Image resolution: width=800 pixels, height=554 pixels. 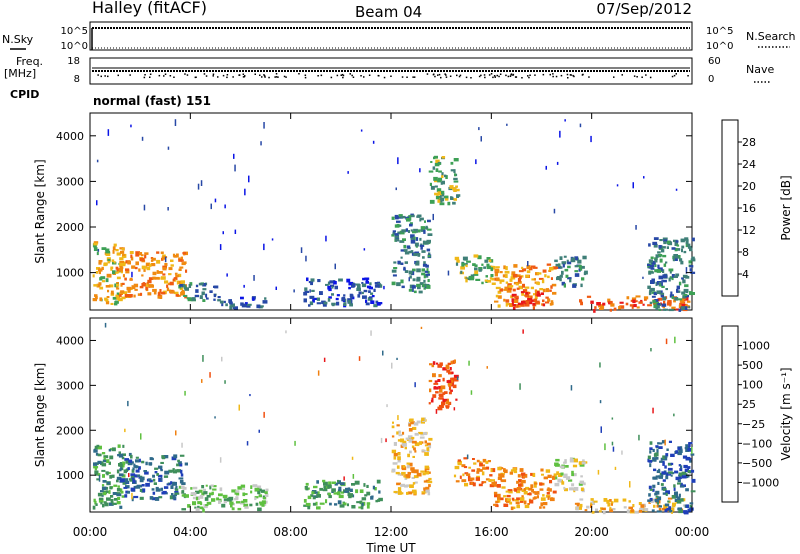 What do you see at coordinates (18, 39) in the screenshot?
I see `noise-left-label: N.Sky` at bounding box center [18, 39].